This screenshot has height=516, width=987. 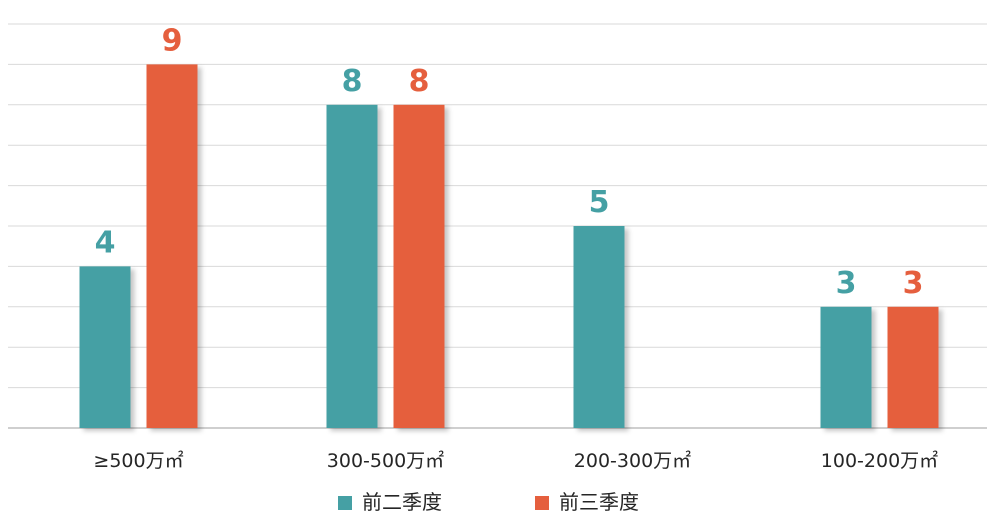 I want to click on data-label-2-4: 3, so click(x=913, y=283).